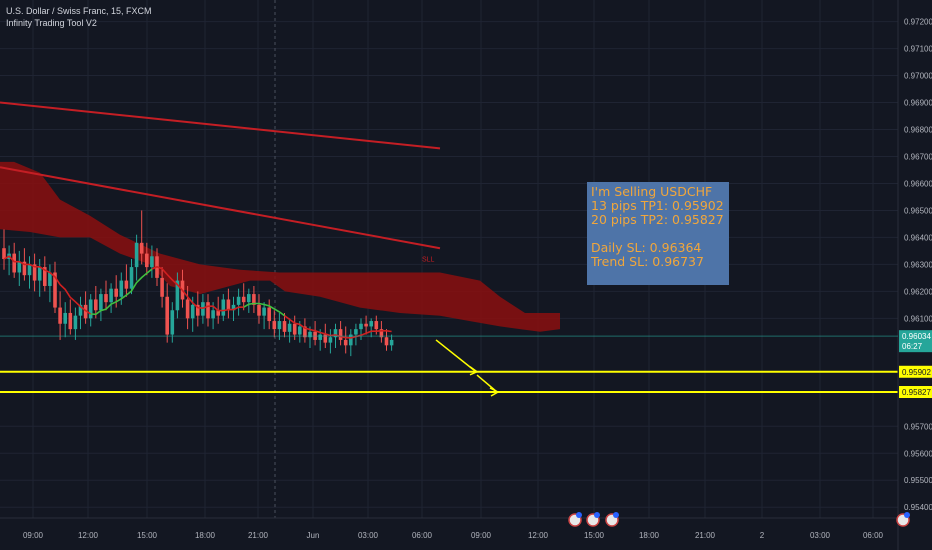 The width and height of the screenshot is (932, 550). What do you see at coordinates (79, 11) in the screenshot?
I see `symbol-title: U.S. Dollar / Swiss Franc, 15, FXCM` at bounding box center [79, 11].